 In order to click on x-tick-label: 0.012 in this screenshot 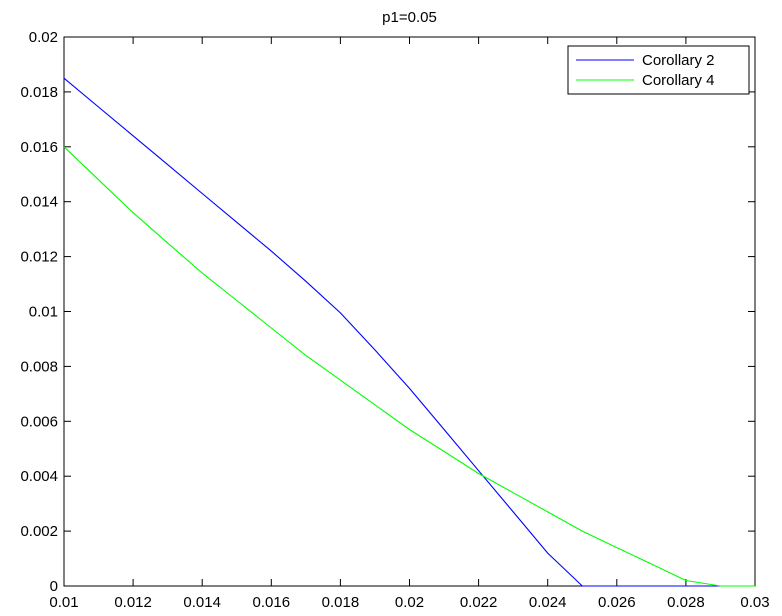, I will do `click(133, 602)`.